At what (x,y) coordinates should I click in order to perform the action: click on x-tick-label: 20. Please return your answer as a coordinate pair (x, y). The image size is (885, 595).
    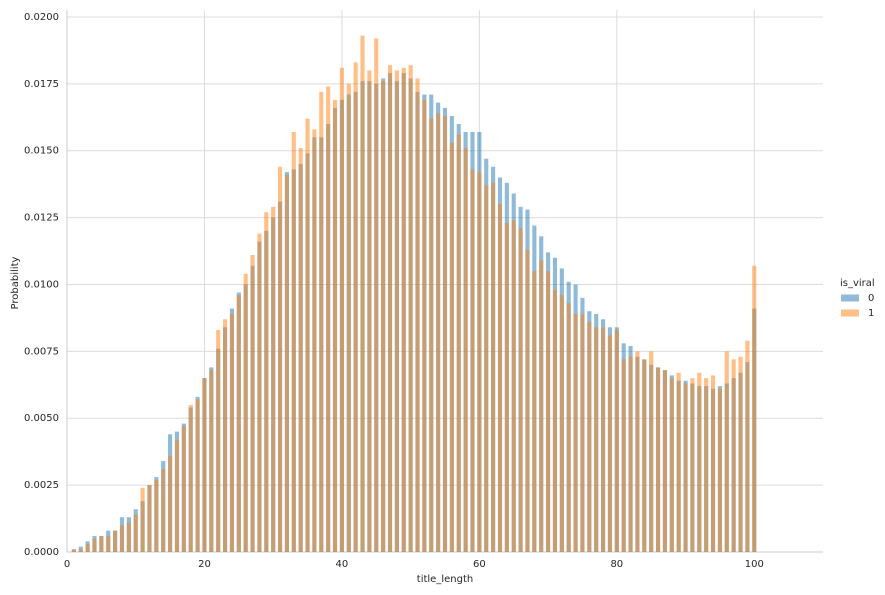
    Looking at the image, I should click on (204, 564).